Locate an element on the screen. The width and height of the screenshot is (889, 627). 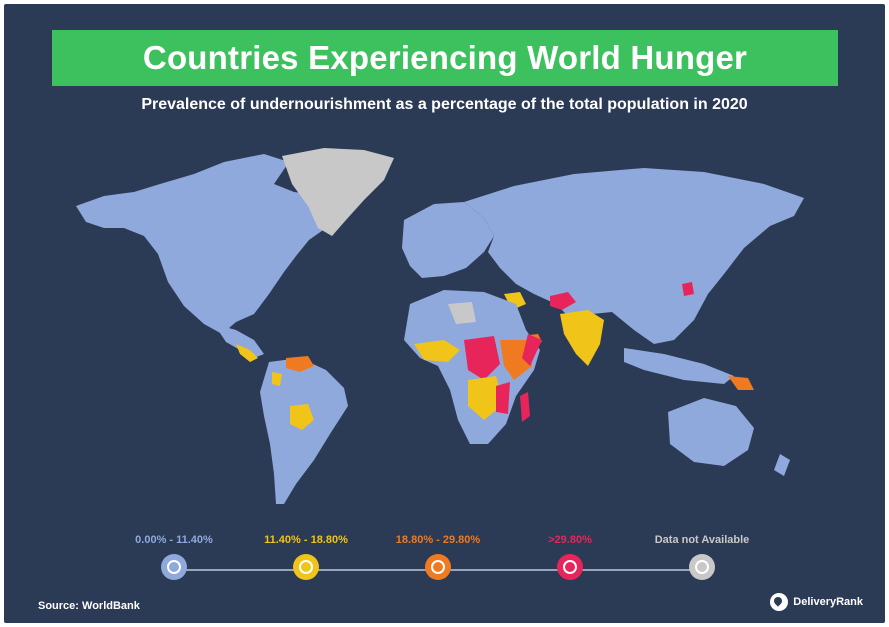
region-australia is located at coordinates (711, 432).